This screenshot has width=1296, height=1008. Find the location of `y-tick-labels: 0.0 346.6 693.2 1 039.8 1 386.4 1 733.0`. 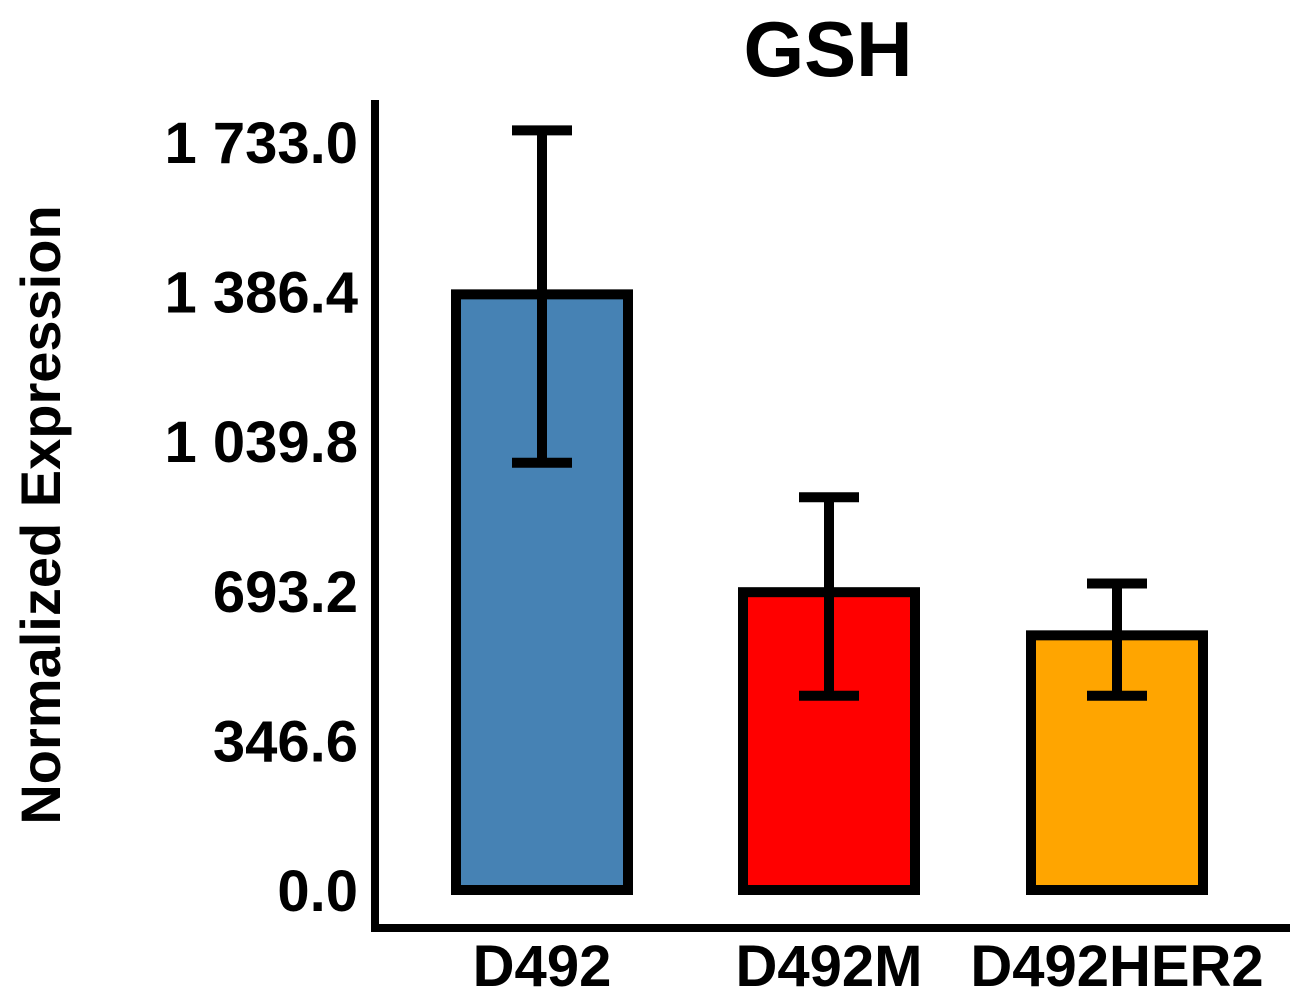

y-tick-labels: 0.0 346.6 693.2 1 039.8 1 386.4 1 733.0 is located at coordinates (261, 517).